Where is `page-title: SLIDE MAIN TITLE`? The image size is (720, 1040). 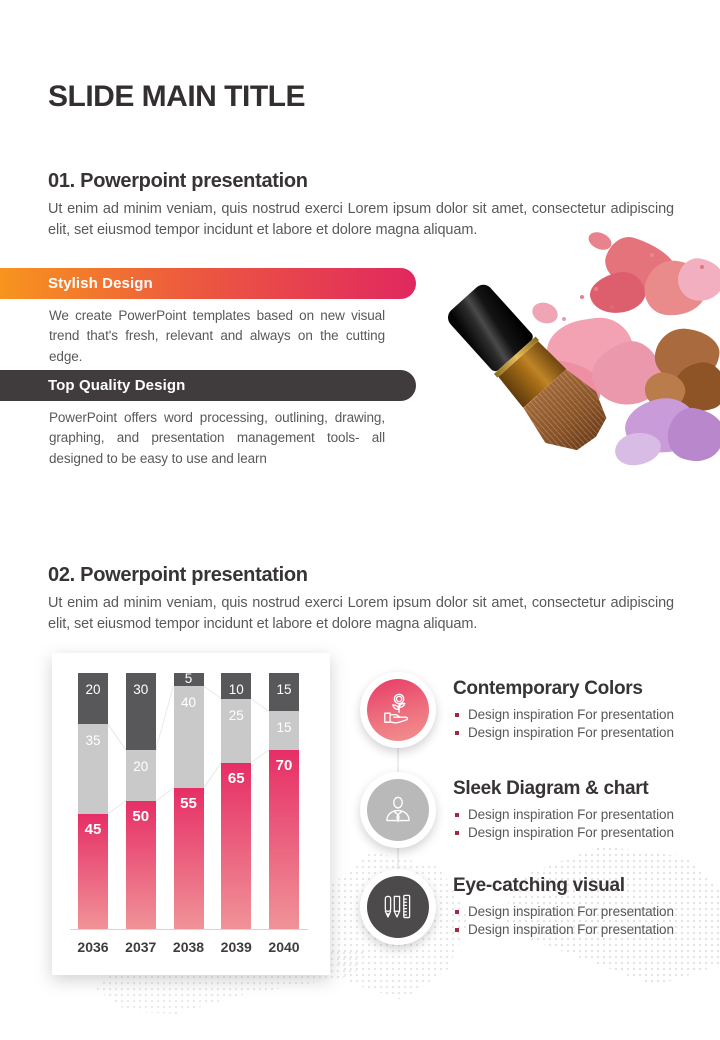
page-title: SLIDE MAIN TITLE is located at coordinates (177, 96).